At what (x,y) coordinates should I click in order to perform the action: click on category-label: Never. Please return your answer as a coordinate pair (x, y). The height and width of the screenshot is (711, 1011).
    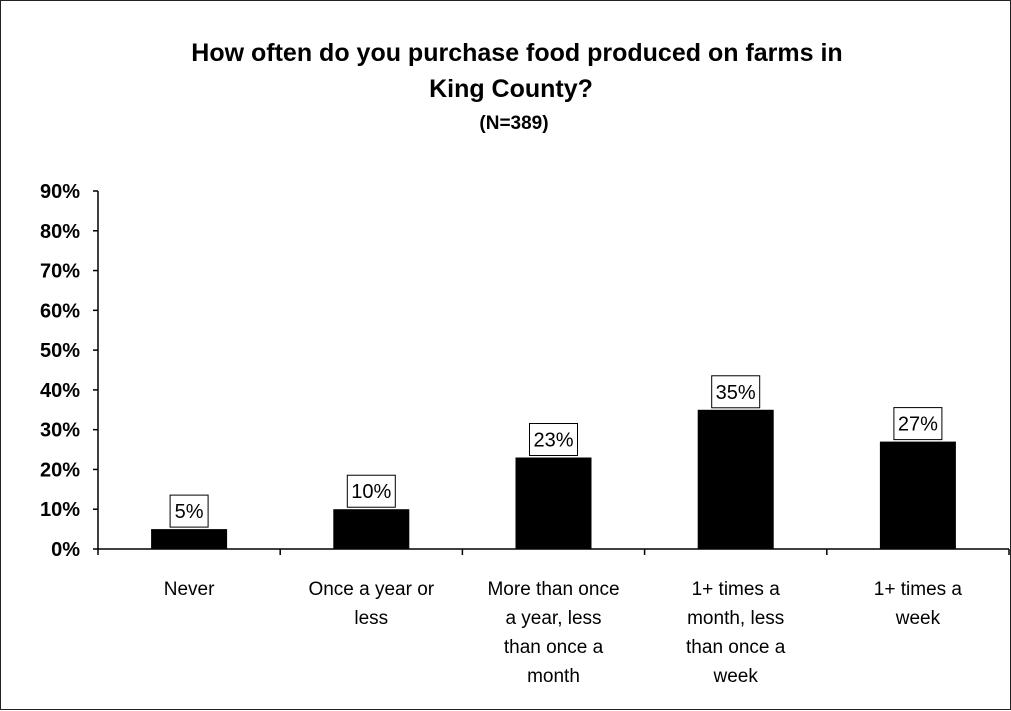
    Looking at the image, I should click on (189, 589).